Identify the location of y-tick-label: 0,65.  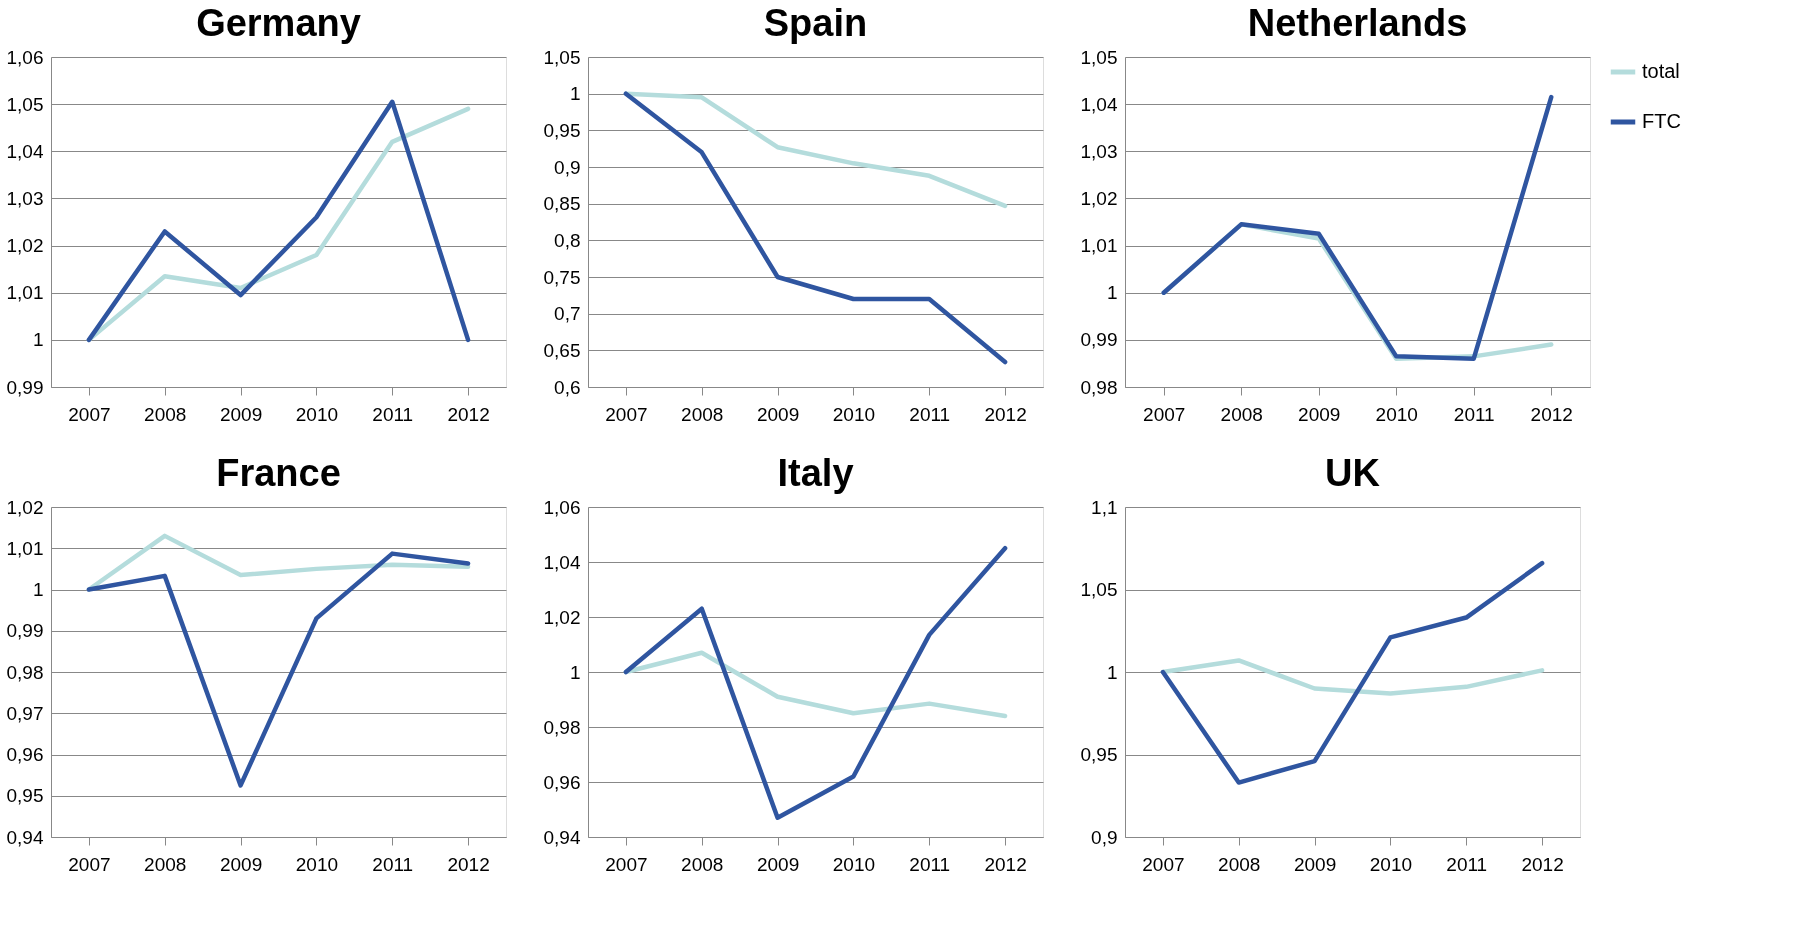
(562, 350).